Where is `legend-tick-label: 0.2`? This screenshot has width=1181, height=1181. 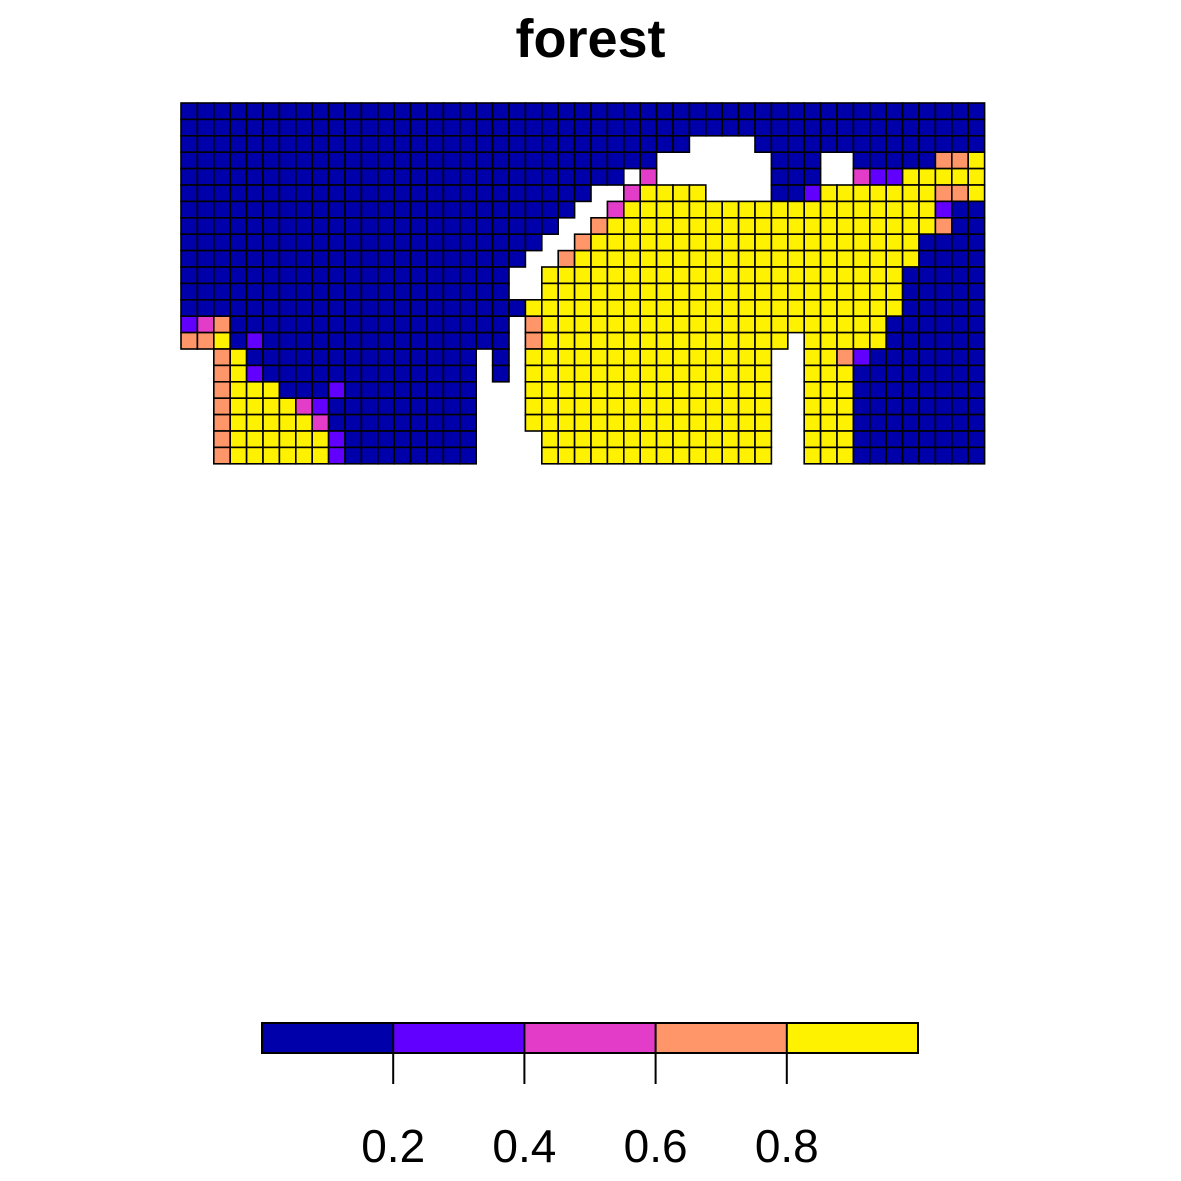
legend-tick-label: 0.2 is located at coordinates (393, 1146).